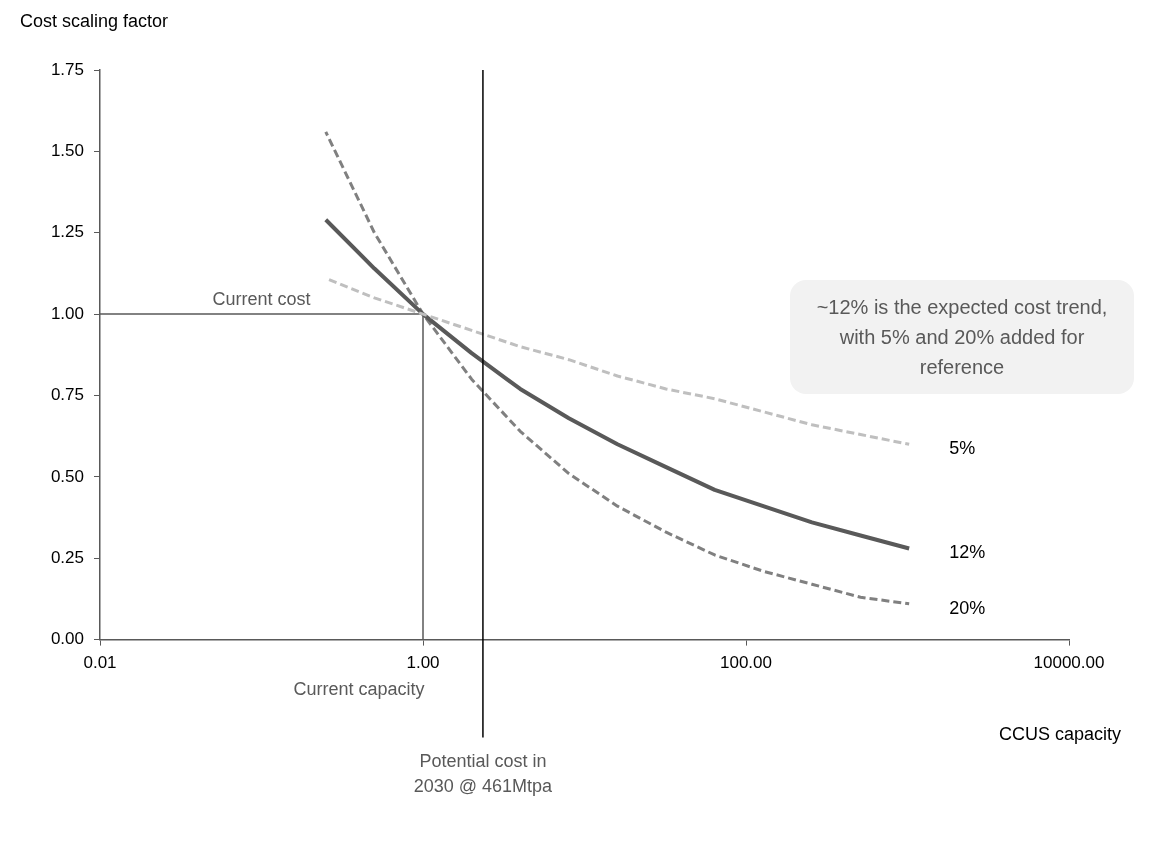  Describe the element at coordinates (962, 448) in the screenshot. I see `text: 5%` at that location.